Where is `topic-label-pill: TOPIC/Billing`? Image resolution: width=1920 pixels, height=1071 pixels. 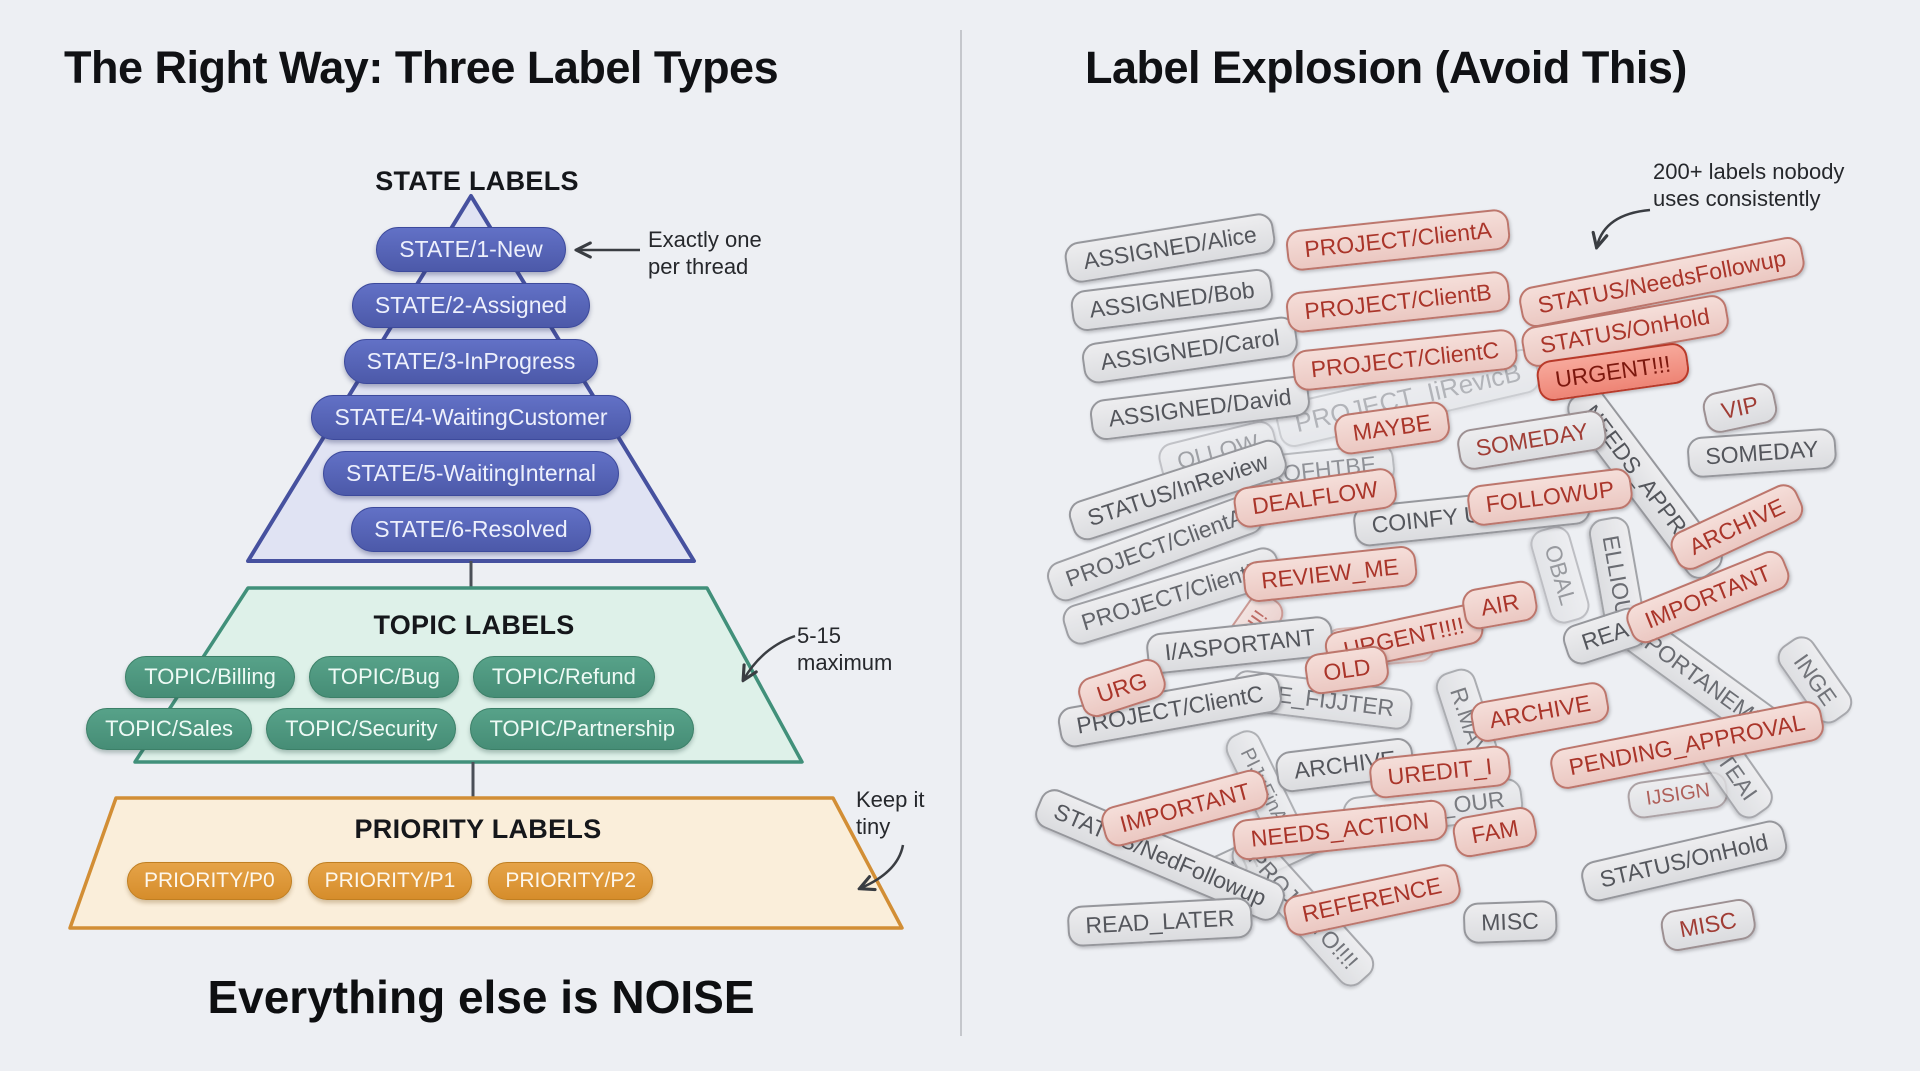 topic-label-pill: TOPIC/Billing is located at coordinates (210, 677).